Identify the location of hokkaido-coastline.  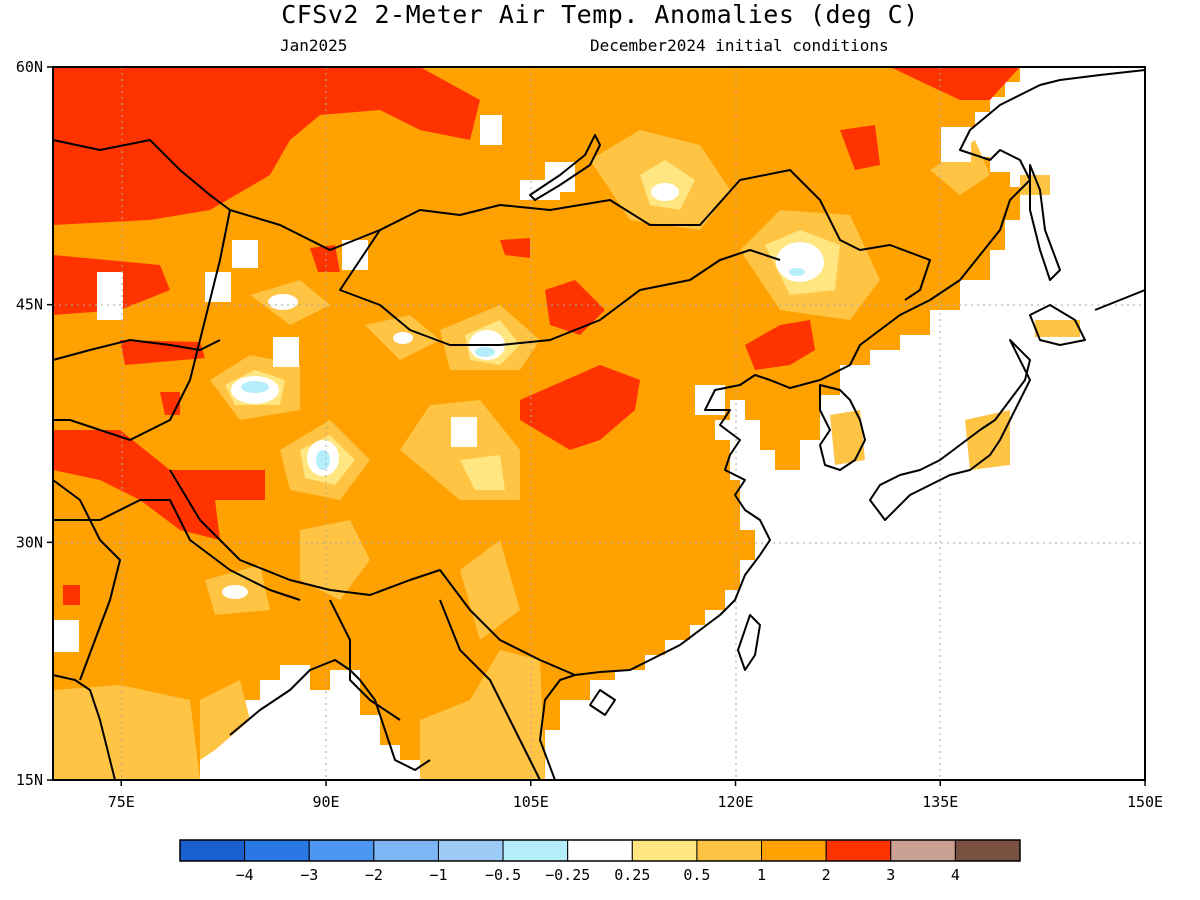
(1057, 325).